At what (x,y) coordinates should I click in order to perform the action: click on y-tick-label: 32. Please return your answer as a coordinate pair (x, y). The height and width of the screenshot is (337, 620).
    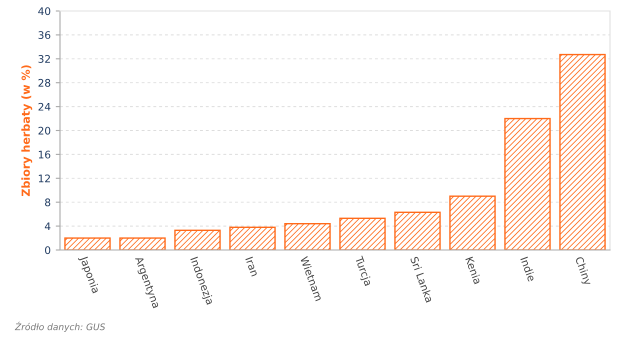
    Looking at the image, I should click on (44, 59).